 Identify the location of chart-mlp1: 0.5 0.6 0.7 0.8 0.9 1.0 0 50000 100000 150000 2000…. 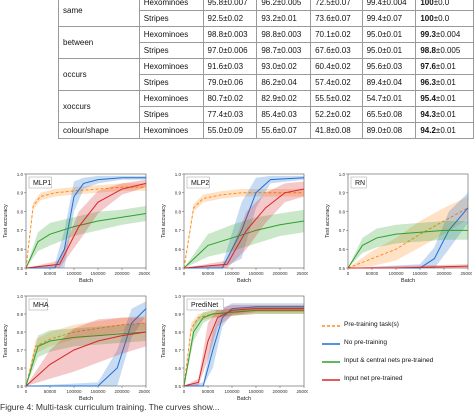
(76, 228).